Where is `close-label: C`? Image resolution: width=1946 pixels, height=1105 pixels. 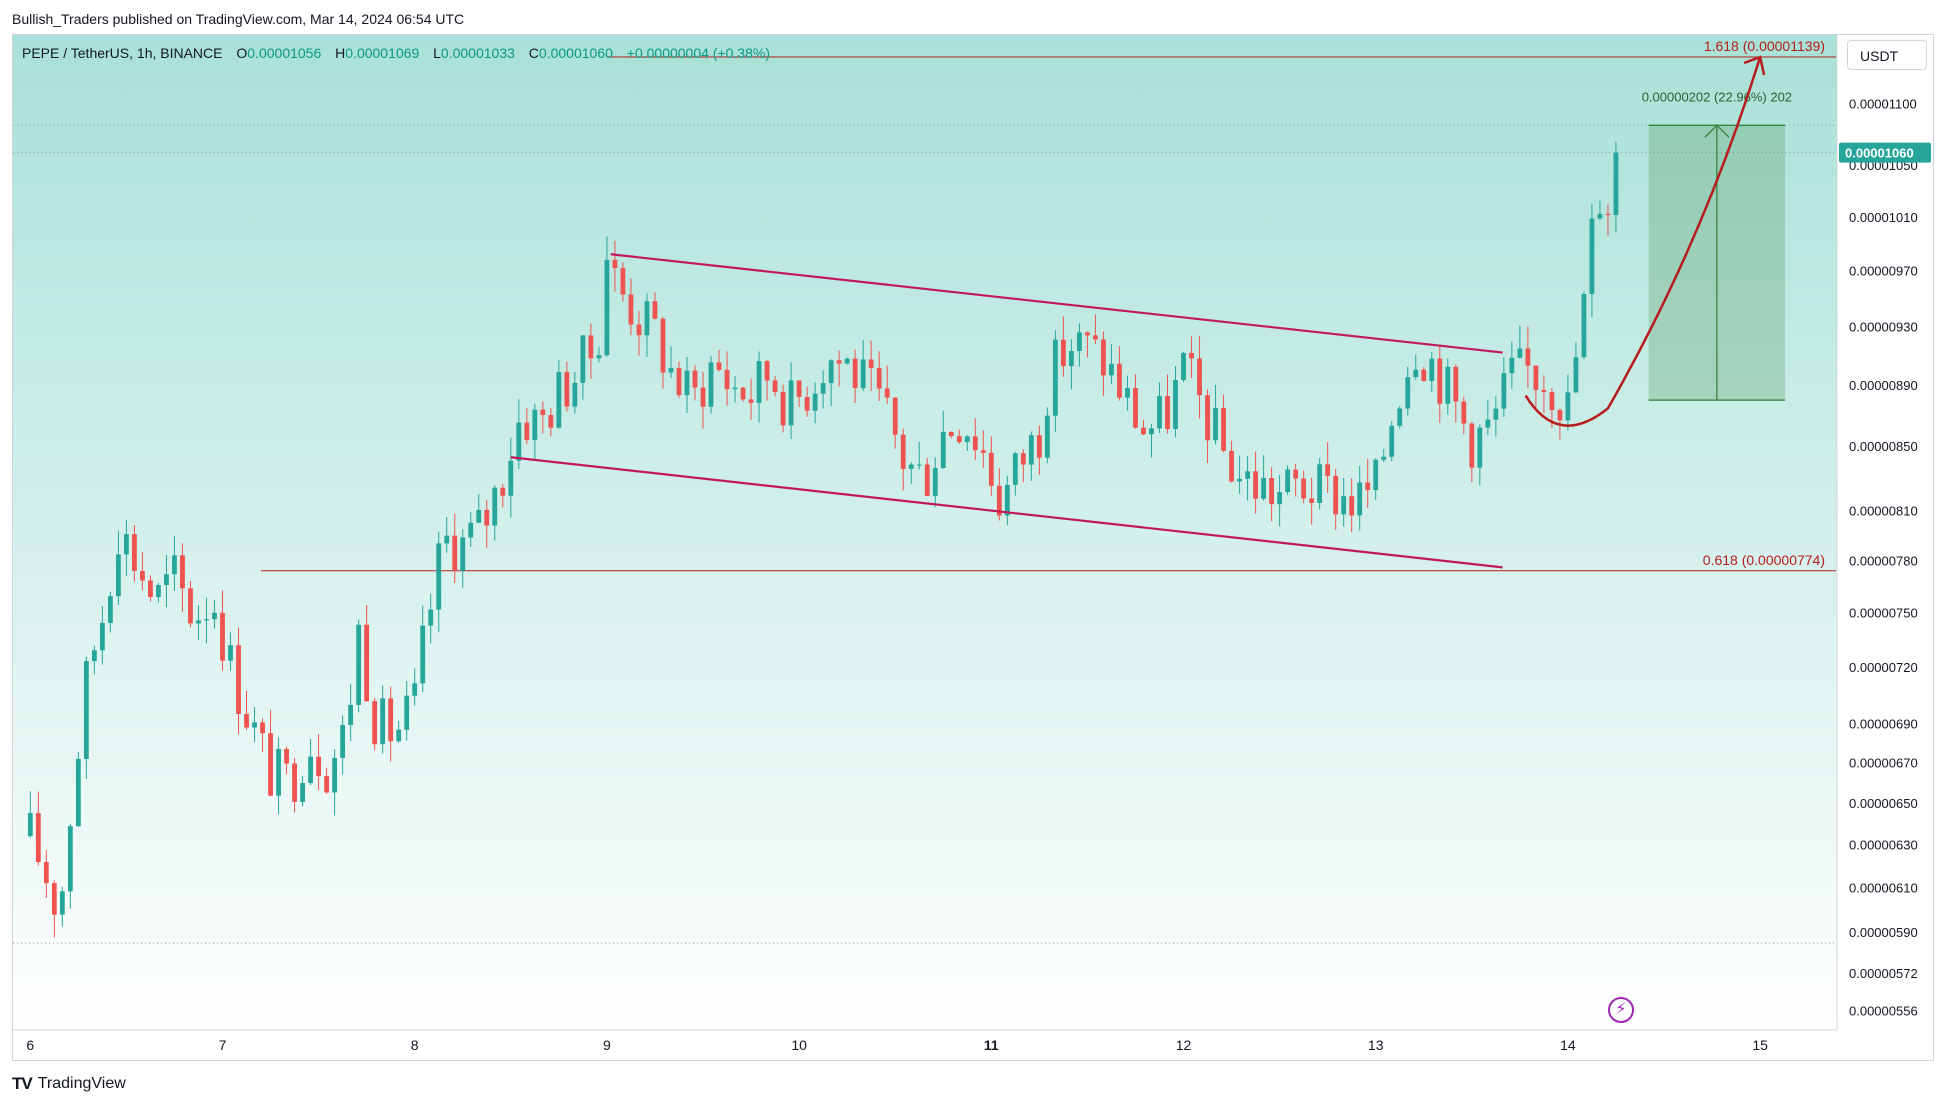
close-label: C is located at coordinates (533, 53).